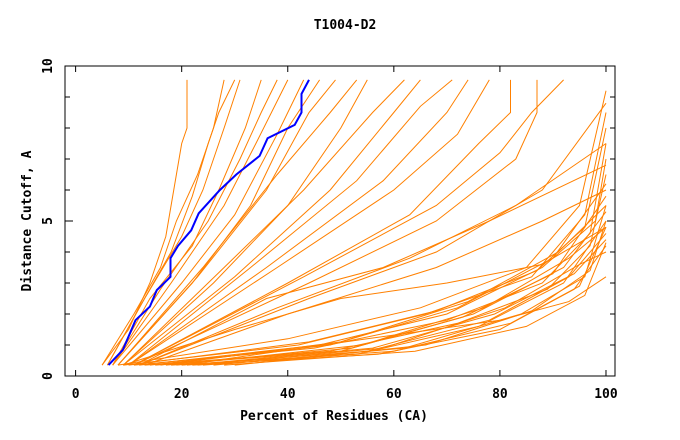 This screenshot has height=440, width=680. Describe the element at coordinates (48, 376) in the screenshot. I see `y-tick-label: 0` at that location.